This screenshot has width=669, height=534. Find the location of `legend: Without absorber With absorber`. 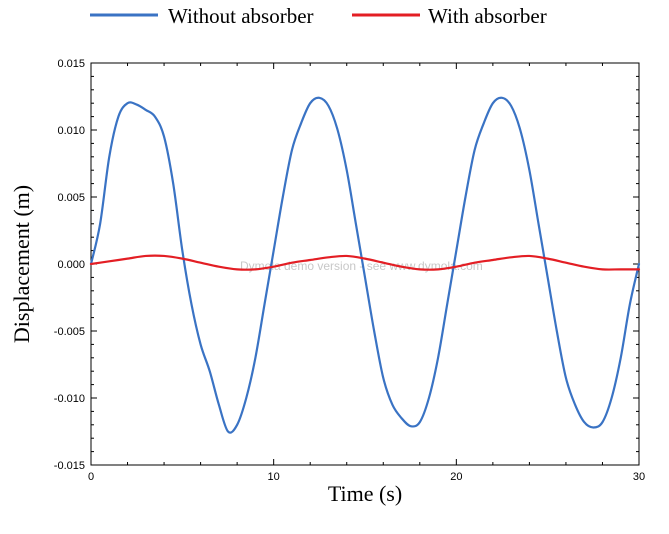

legend: Without absorber With absorber is located at coordinates (318, 16).